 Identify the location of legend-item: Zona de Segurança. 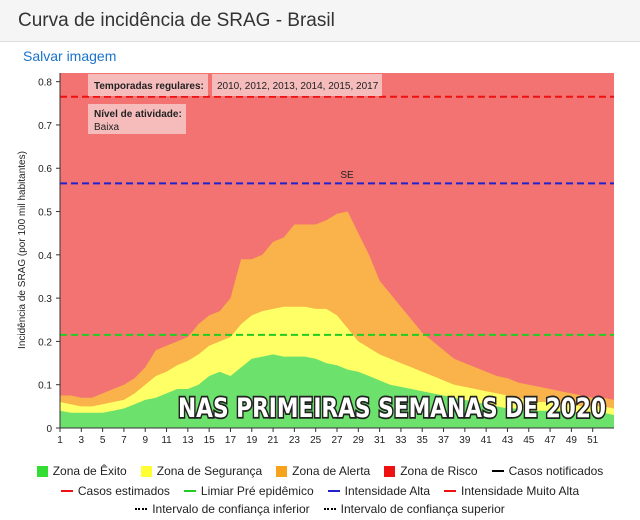
(201, 471).